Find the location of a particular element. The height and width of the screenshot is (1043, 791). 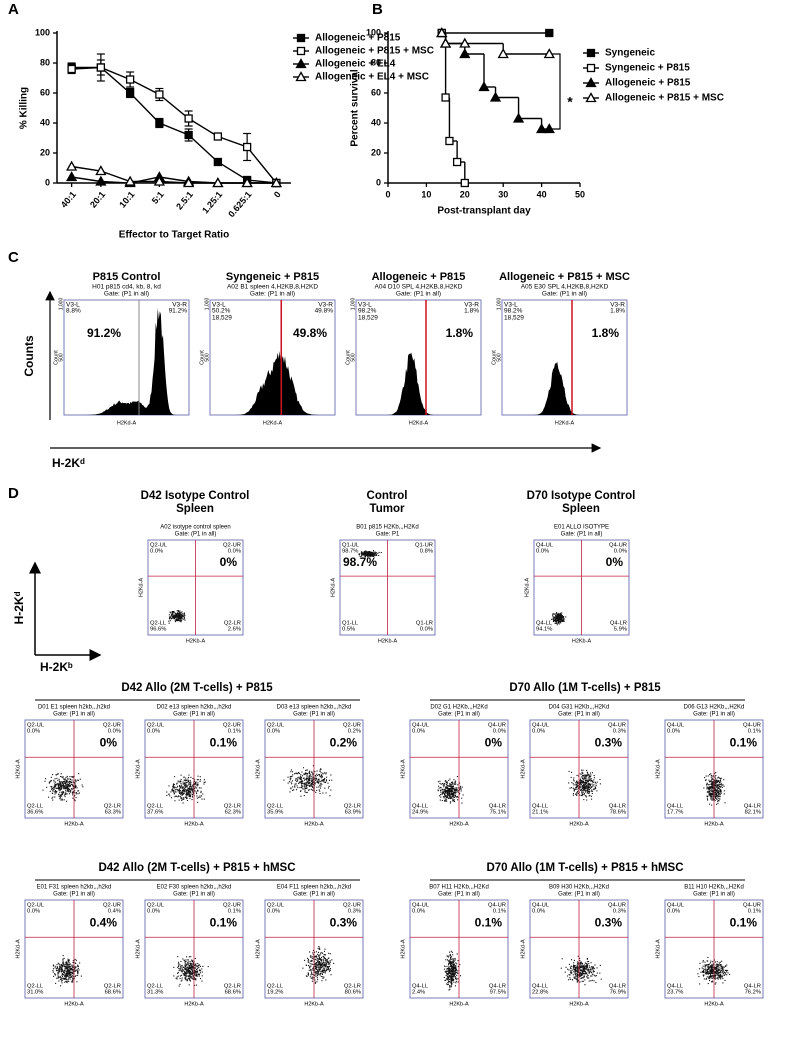

quadrant-value: 98.7% is located at coordinates (350, 552).